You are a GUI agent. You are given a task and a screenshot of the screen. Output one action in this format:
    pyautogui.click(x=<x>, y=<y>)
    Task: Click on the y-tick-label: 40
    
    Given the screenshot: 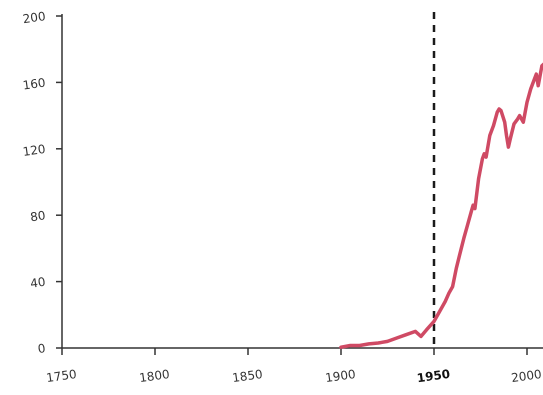 What is the action you would take?
    pyautogui.click(x=37, y=283)
    